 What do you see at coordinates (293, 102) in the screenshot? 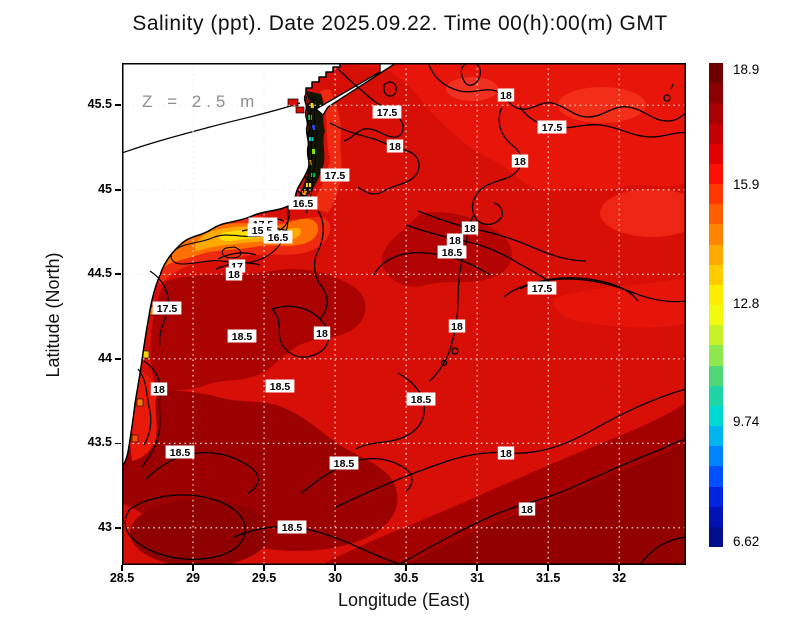
I see `liman-cell` at bounding box center [293, 102].